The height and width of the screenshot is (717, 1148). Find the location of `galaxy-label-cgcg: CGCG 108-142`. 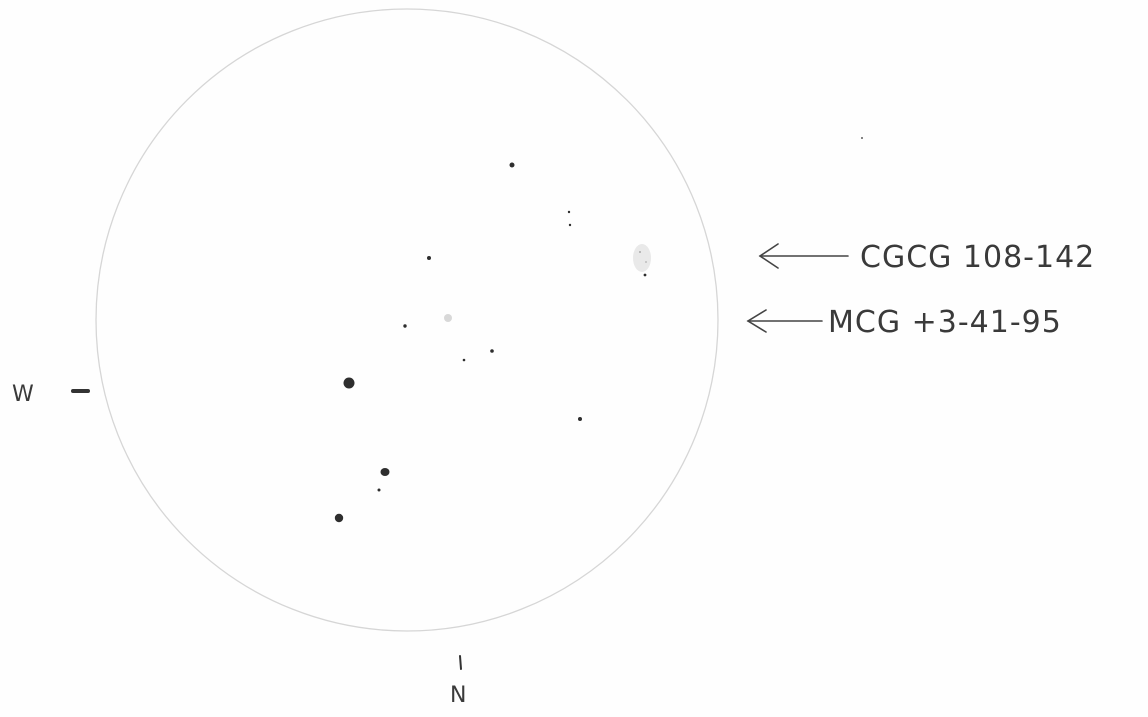

galaxy-label-cgcg: CGCG 108-142 is located at coordinates (977, 257).